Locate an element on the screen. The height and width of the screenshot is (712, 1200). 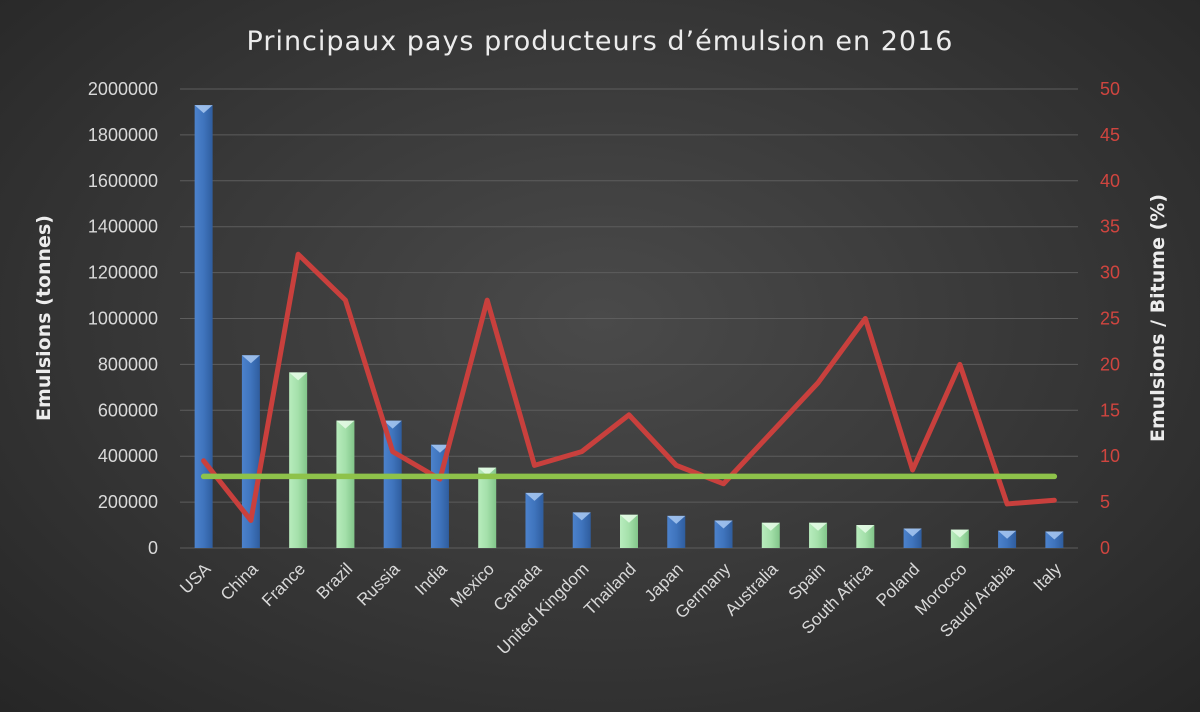
x-tick-label: Thailand is located at coordinates (610, 589).